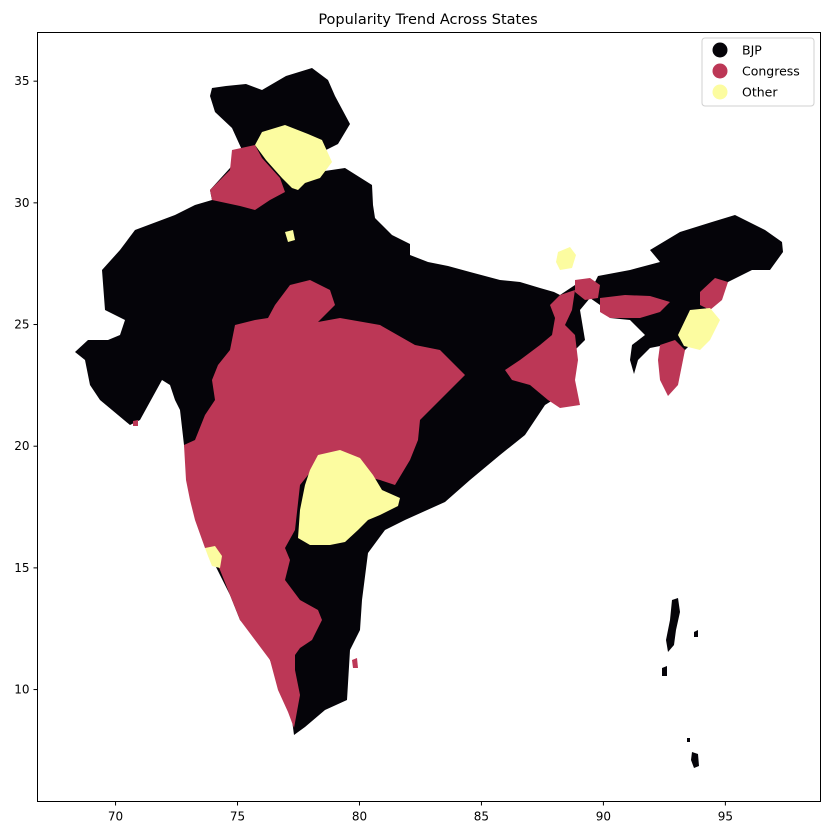 Image resolution: width=830 pixels, height=836 pixels. I want to click on region-other-telangana, so click(349, 497).